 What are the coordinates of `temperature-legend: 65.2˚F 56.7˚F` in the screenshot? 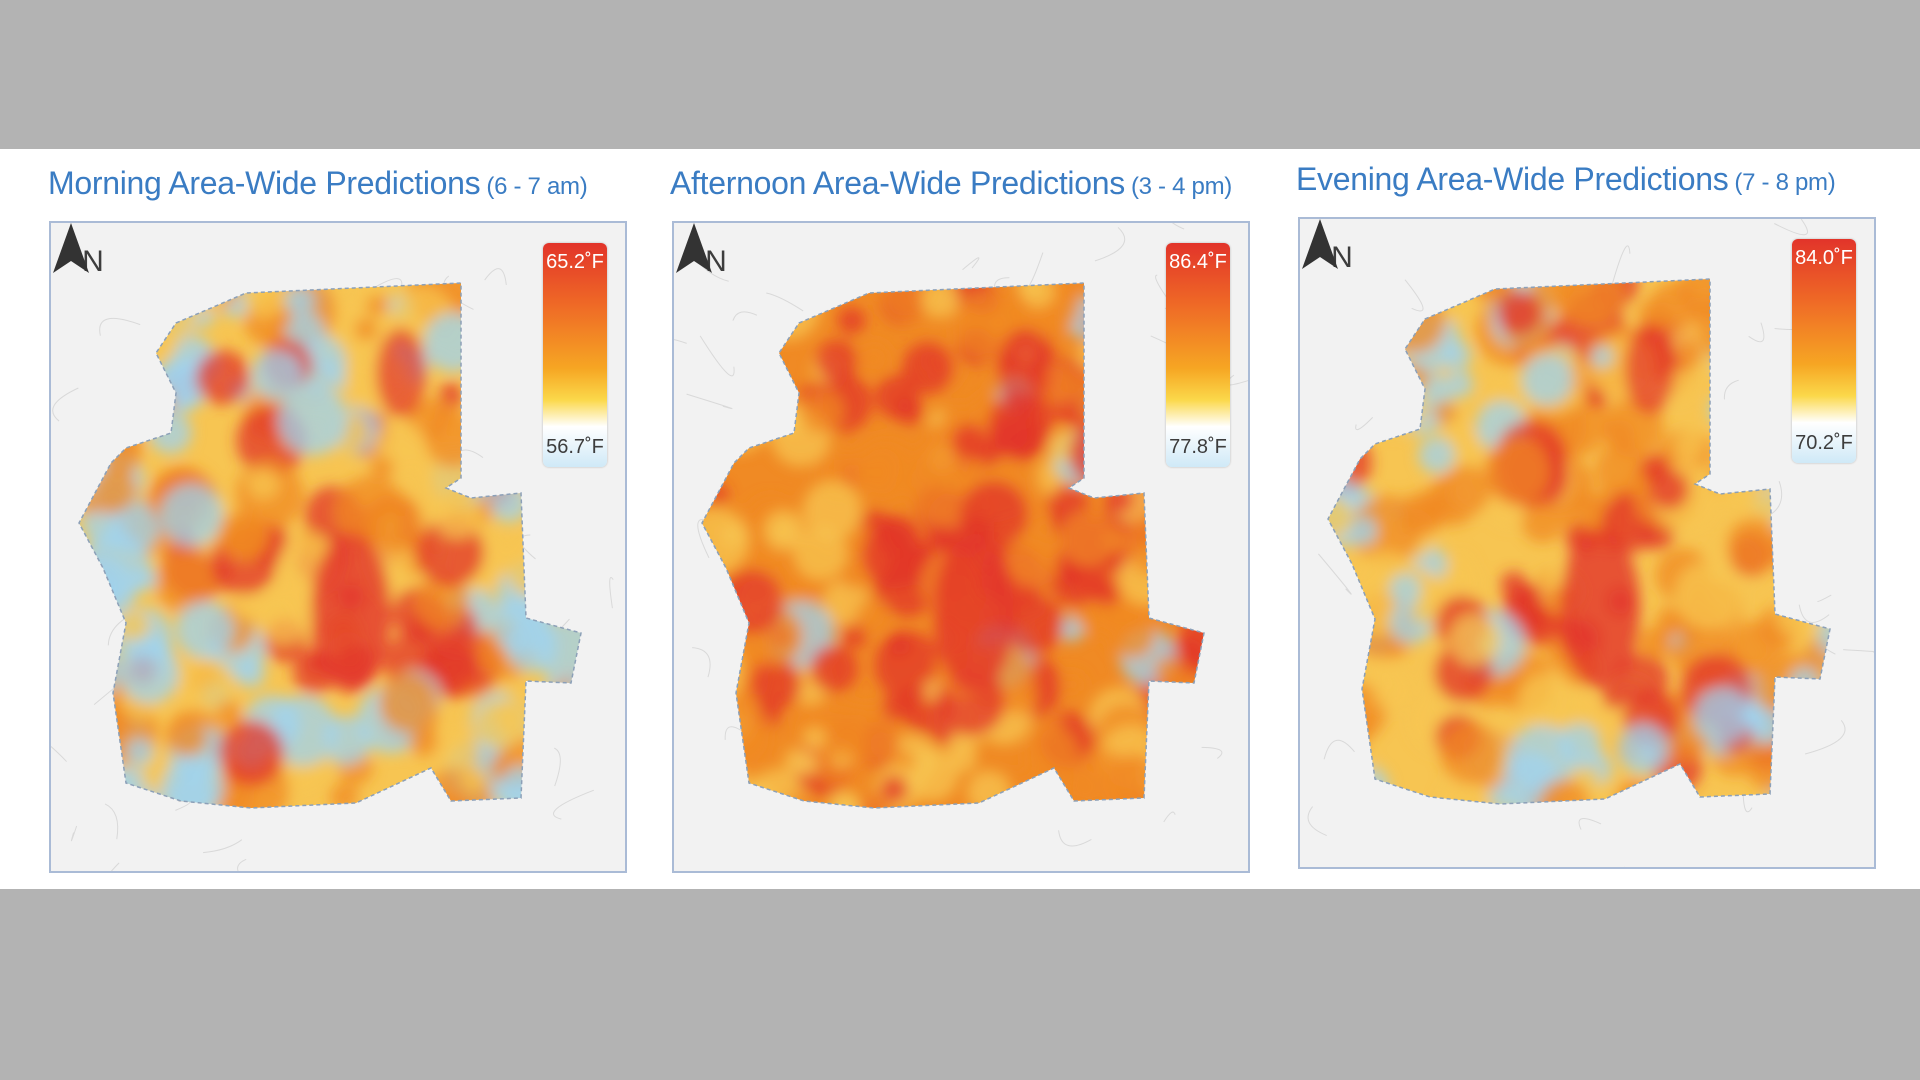 It's located at (575, 355).